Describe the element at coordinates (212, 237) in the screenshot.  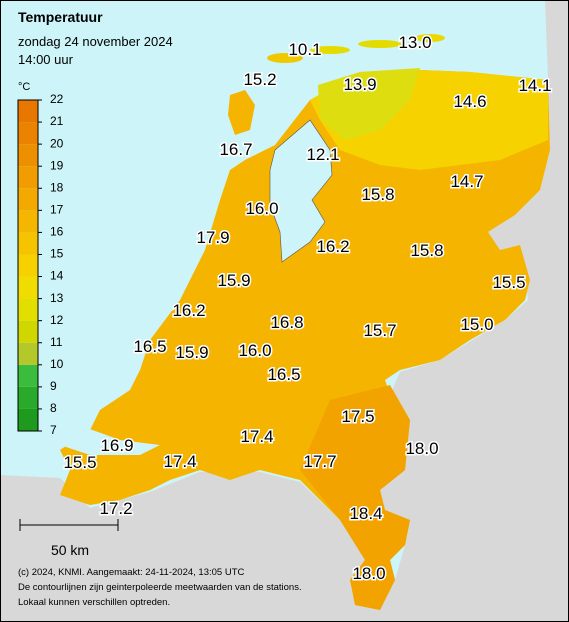
I see `station-value: 17.9` at that location.